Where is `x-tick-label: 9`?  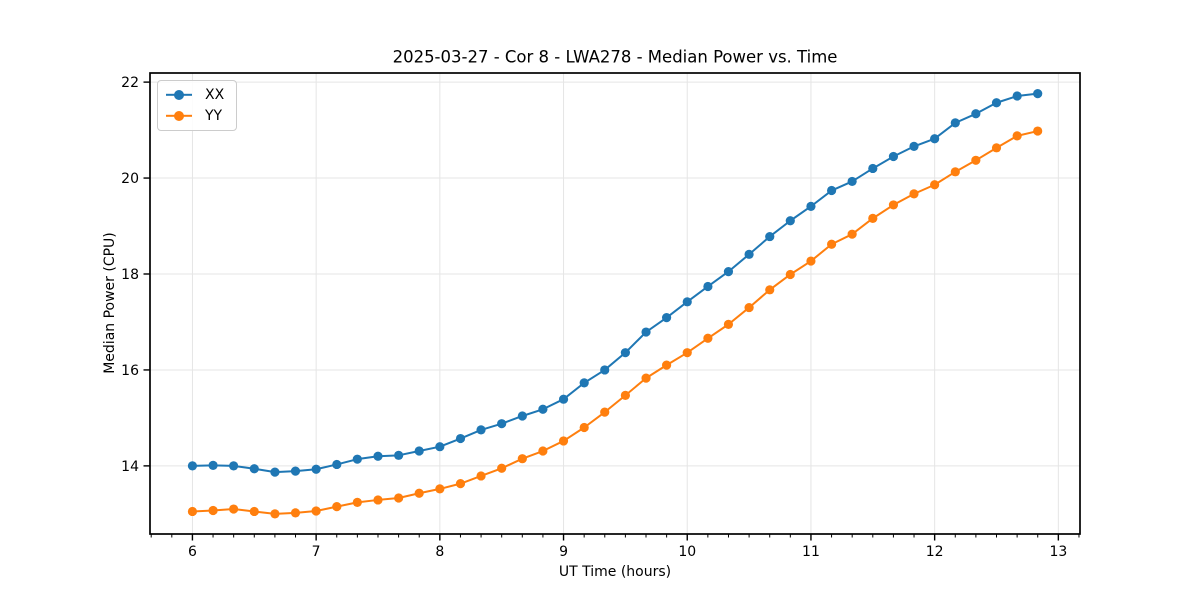 x-tick-label: 9 is located at coordinates (563, 552).